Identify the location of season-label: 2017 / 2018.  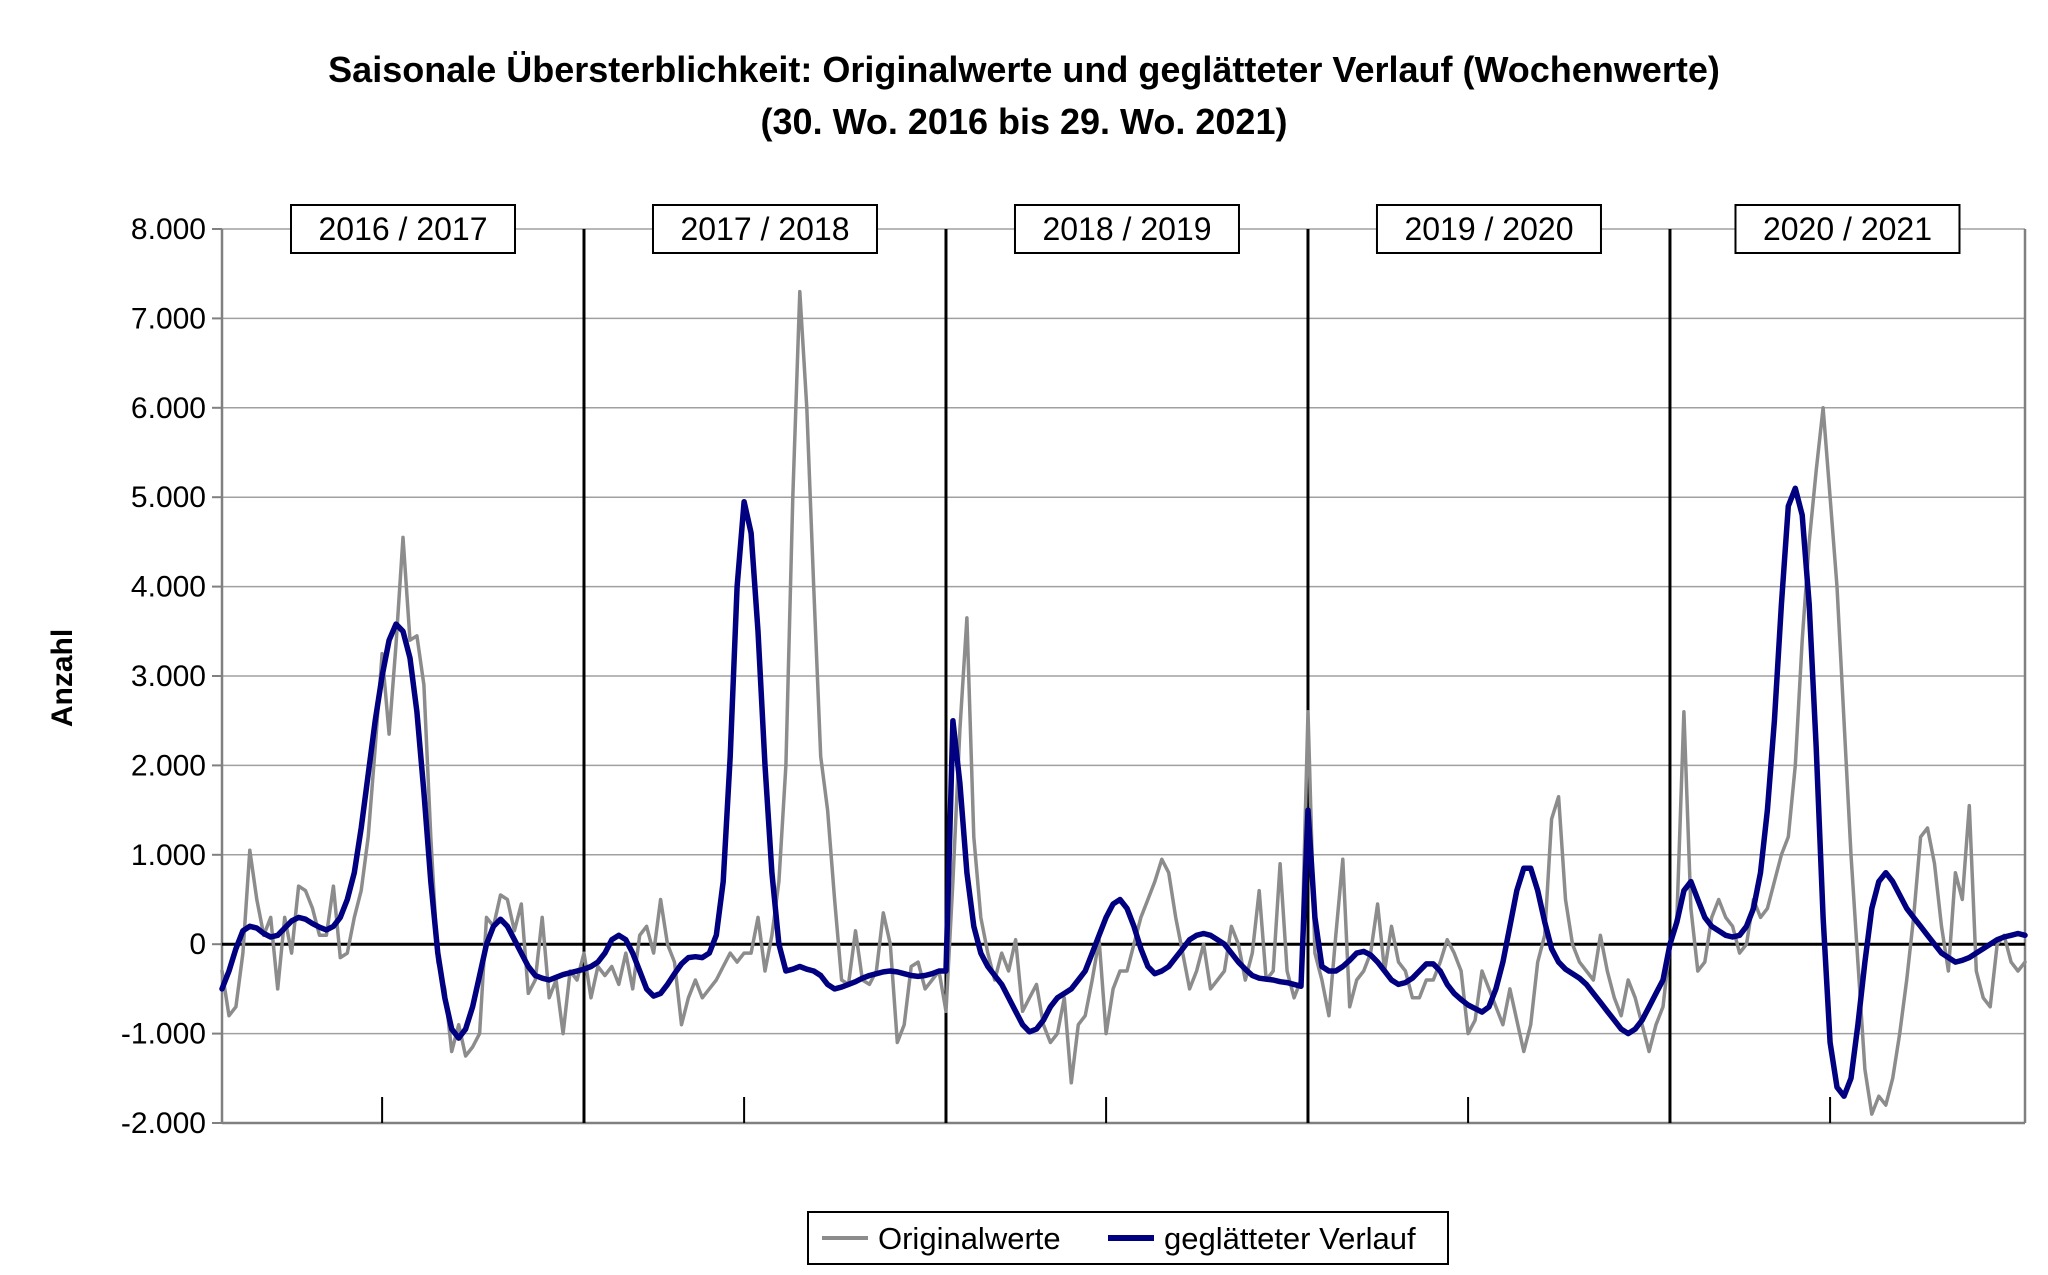
(764, 229).